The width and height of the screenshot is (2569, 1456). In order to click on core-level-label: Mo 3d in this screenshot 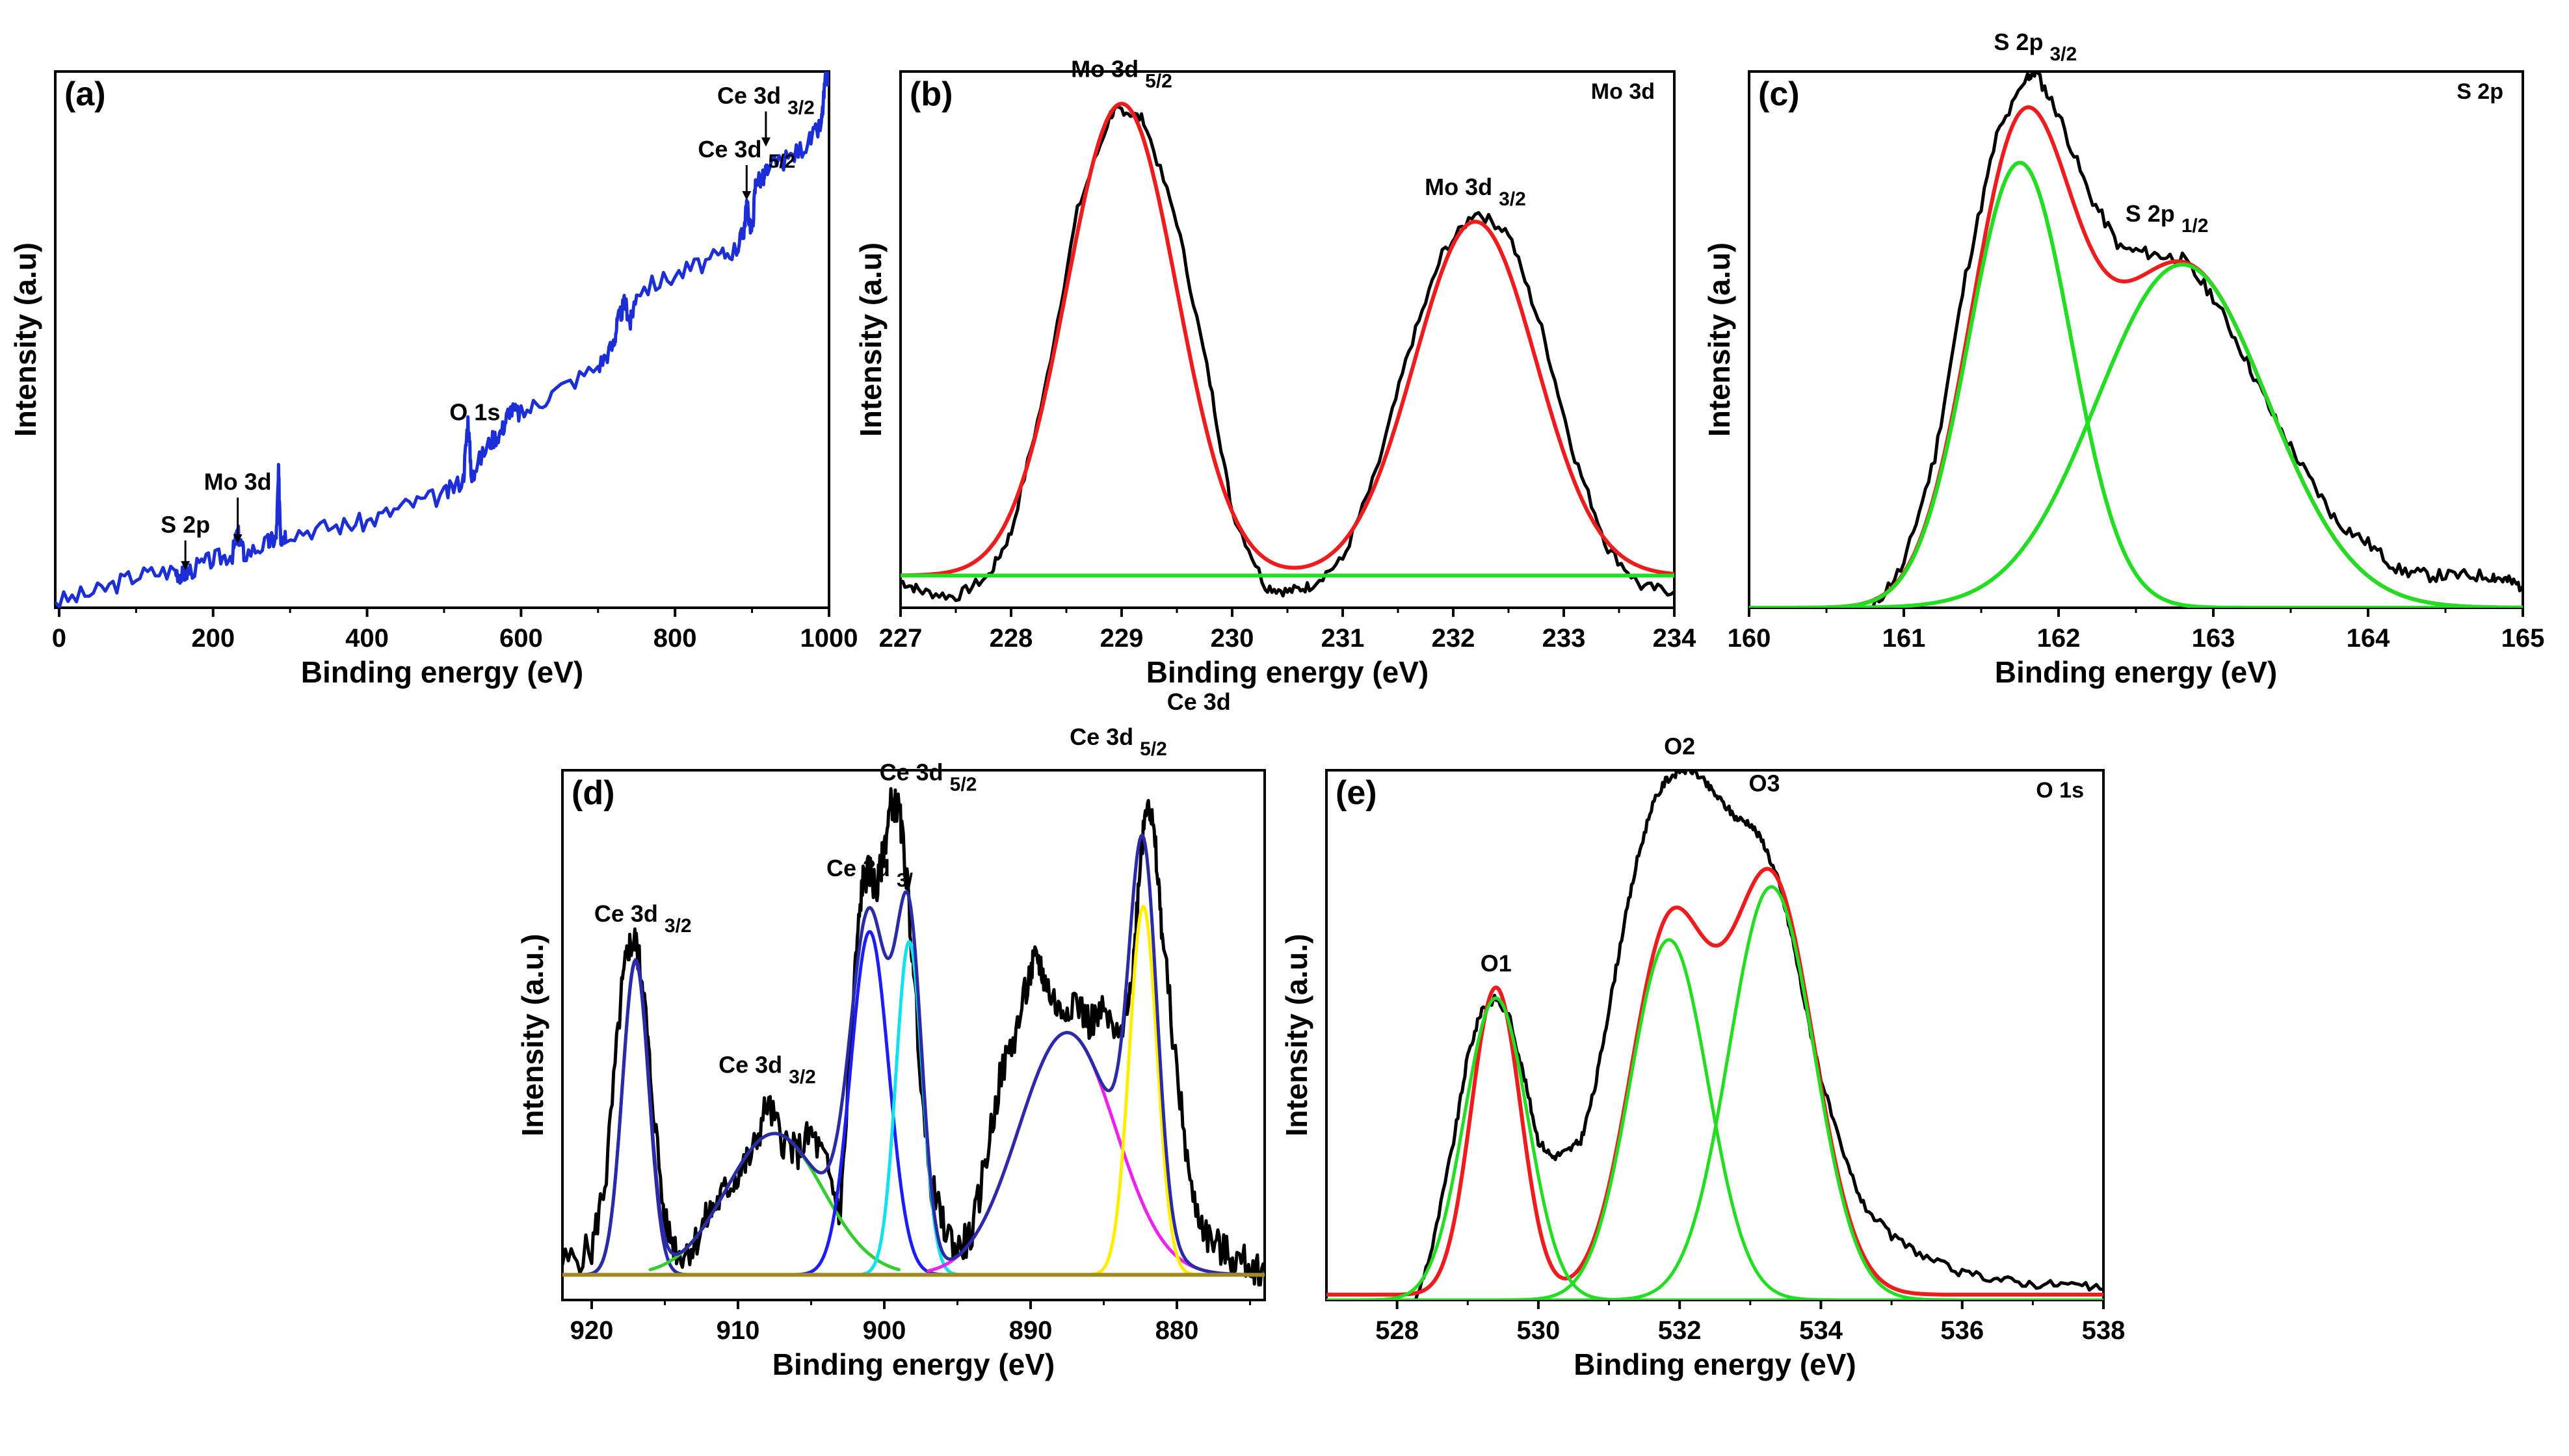, I will do `click(1623, 91)`.